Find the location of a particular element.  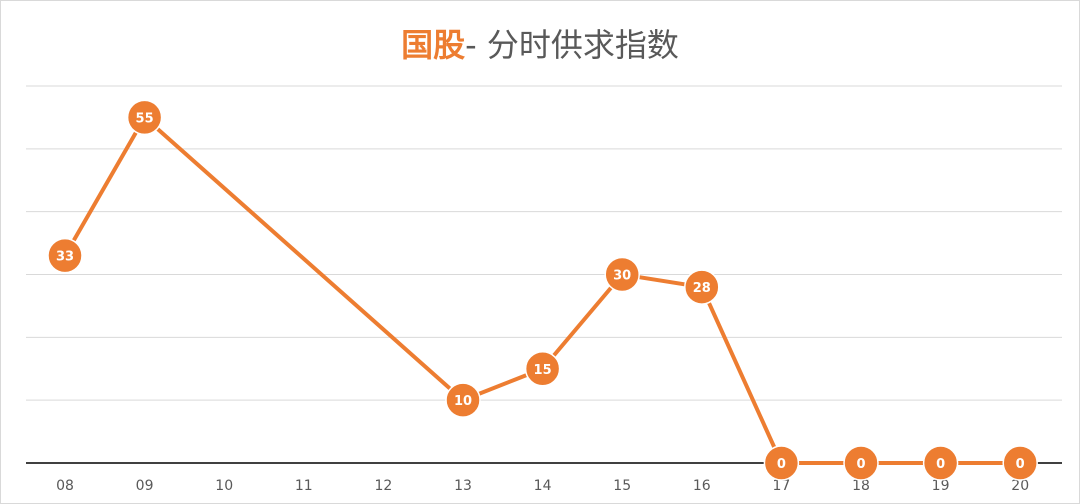

x-tick-label: 14 is located at coordinates (543, 486).